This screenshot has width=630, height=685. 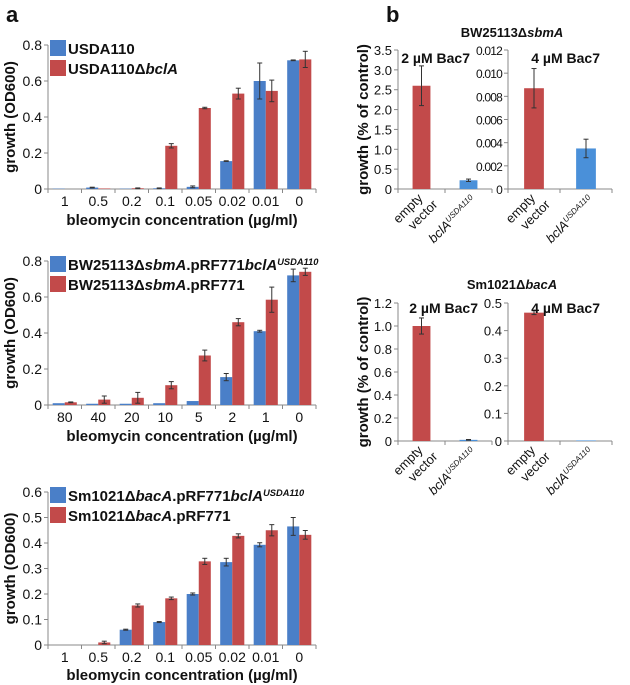 I want to click on text-run: Sm1021Δ, so click(x=102, y=516).